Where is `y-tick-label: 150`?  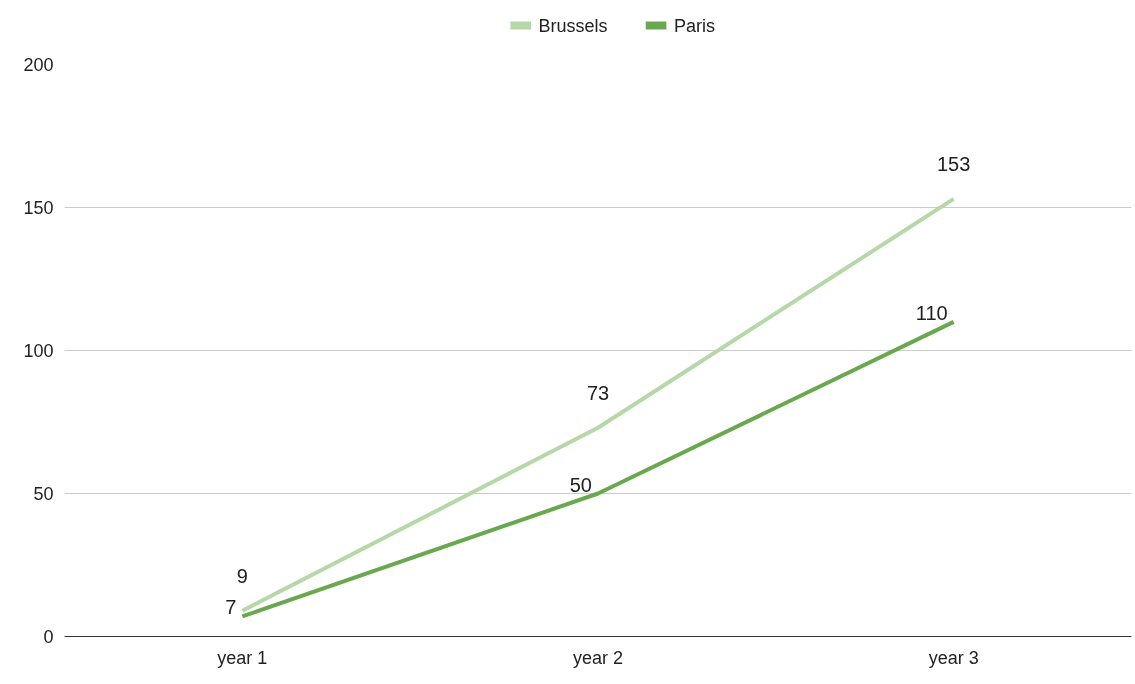 y-tick-label: 150 is located at coordinates (38, 208).